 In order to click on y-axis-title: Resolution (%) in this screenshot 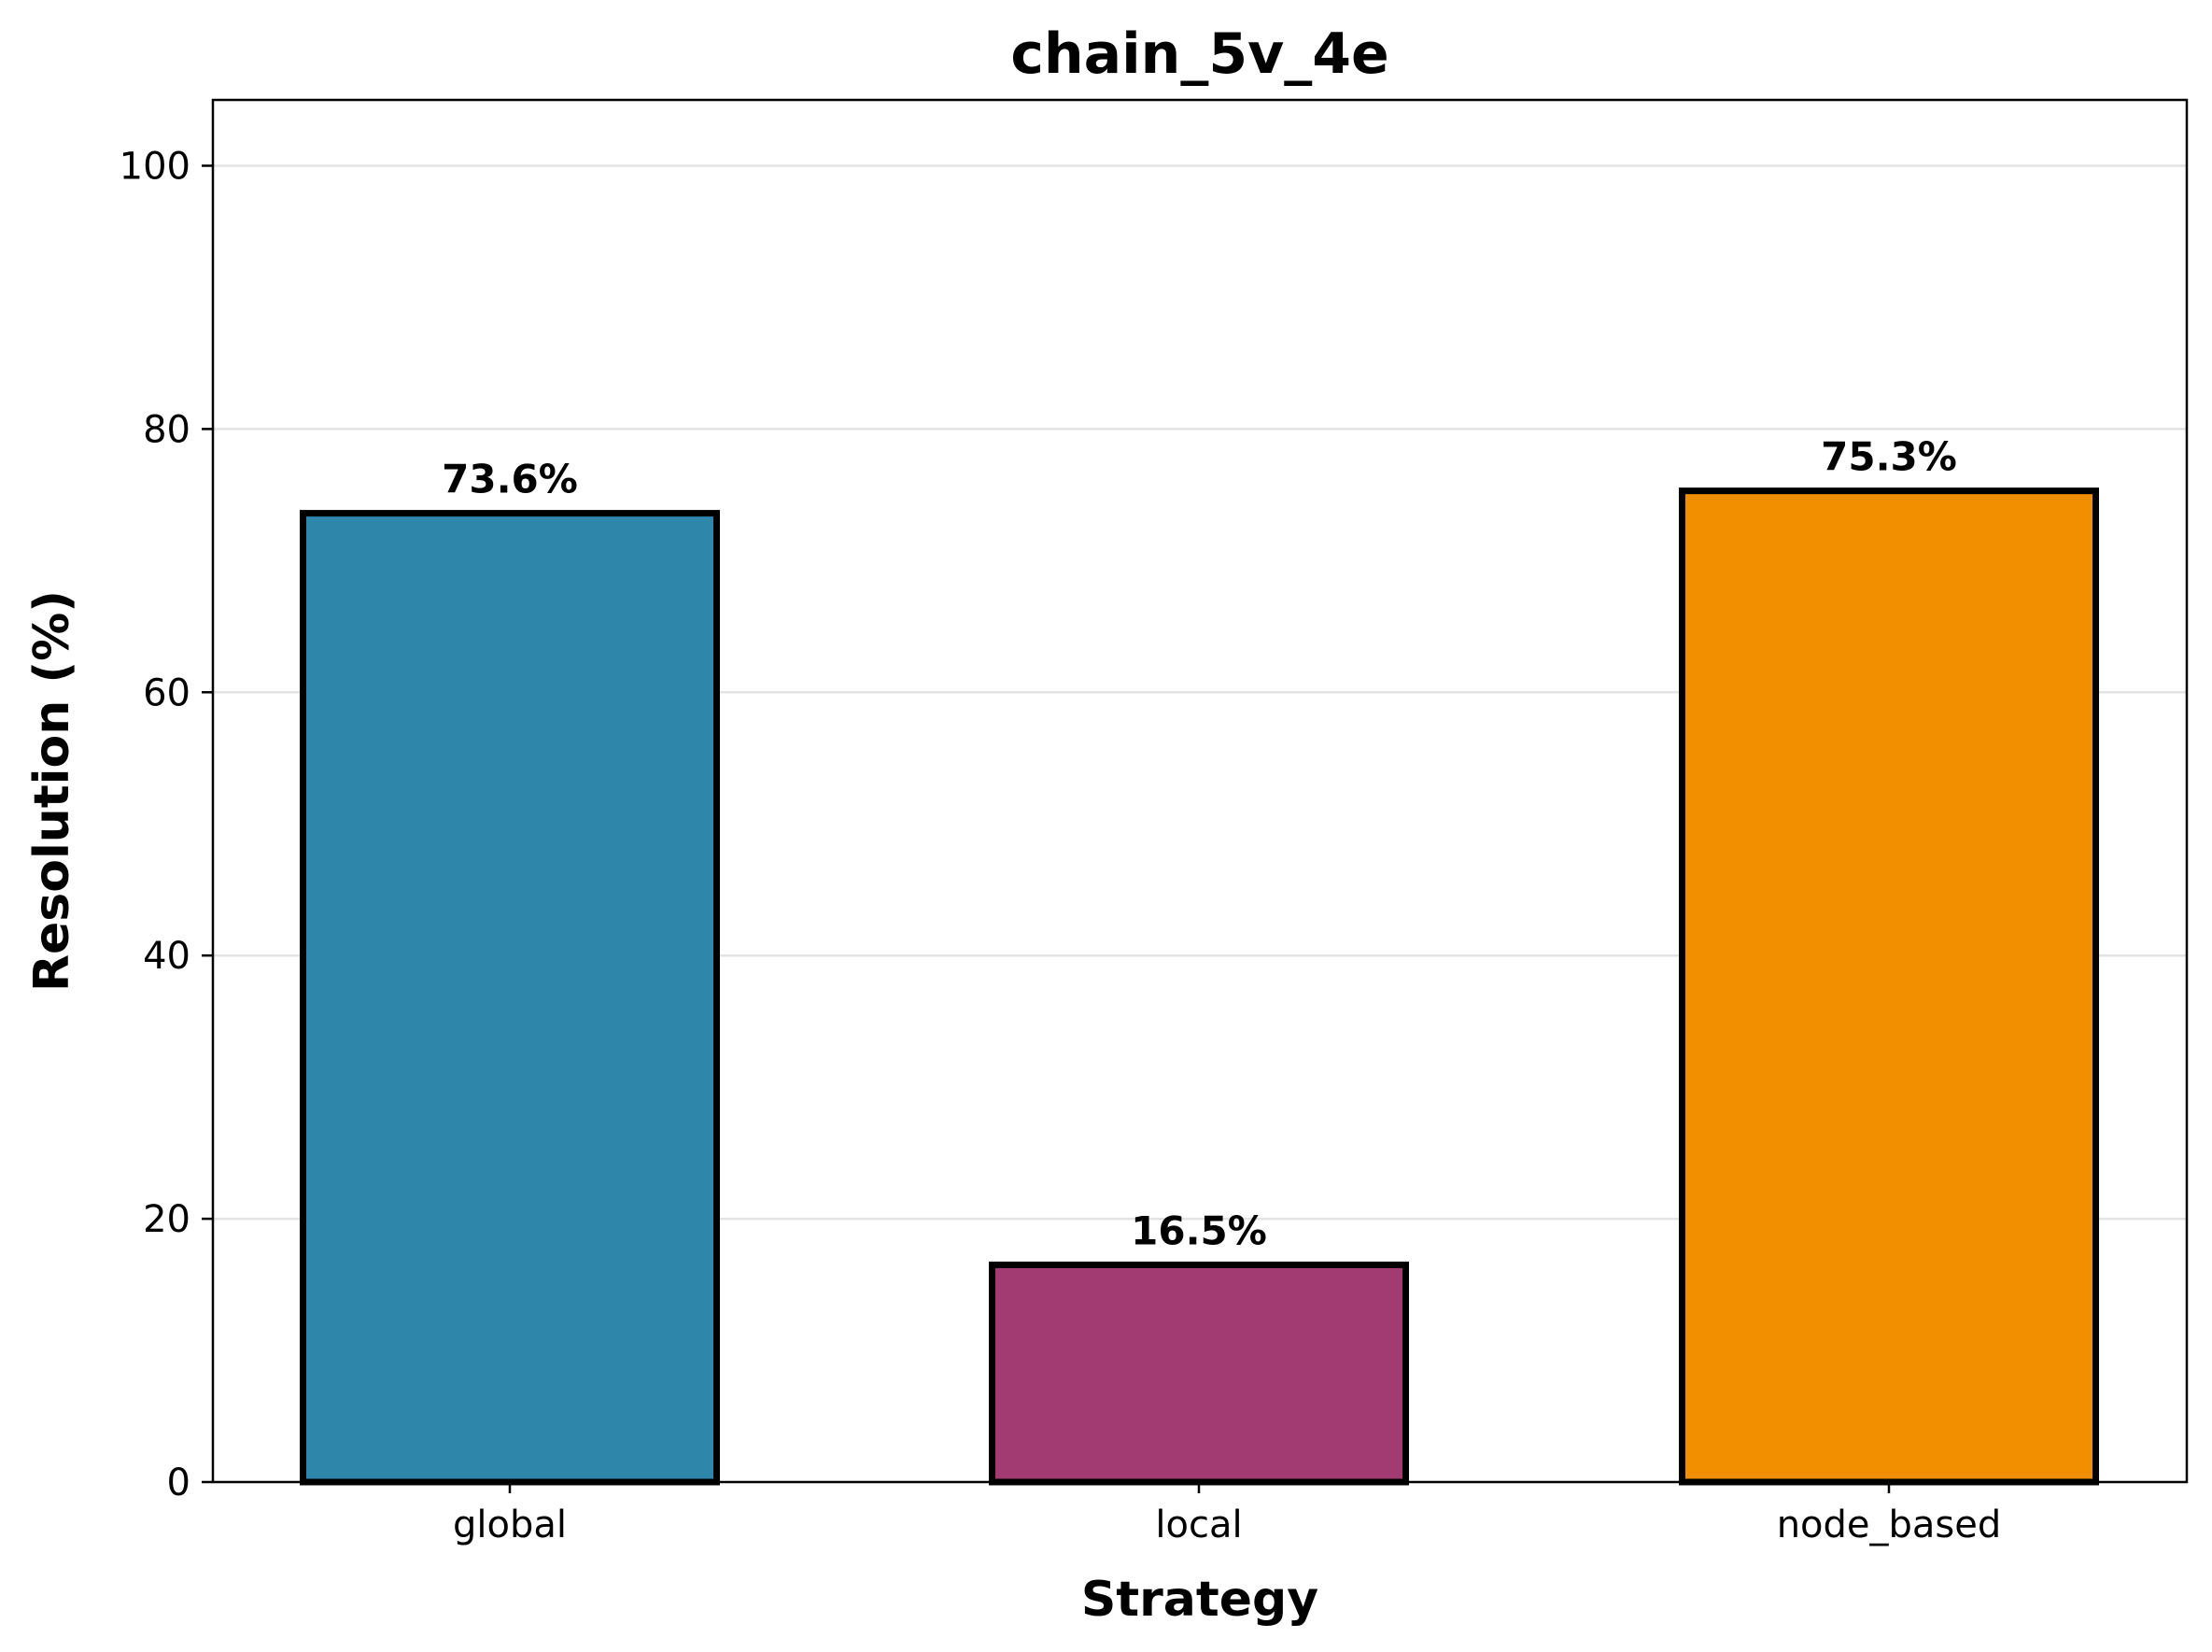, I will do `click(52, 791)`.